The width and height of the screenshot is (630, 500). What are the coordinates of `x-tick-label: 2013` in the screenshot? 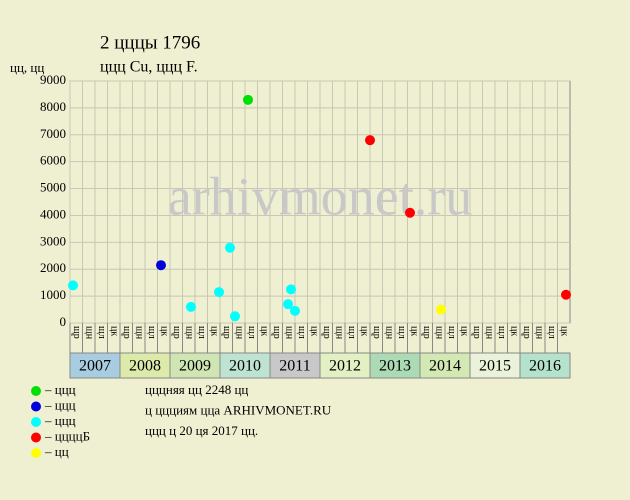 It's located at (395, 366).